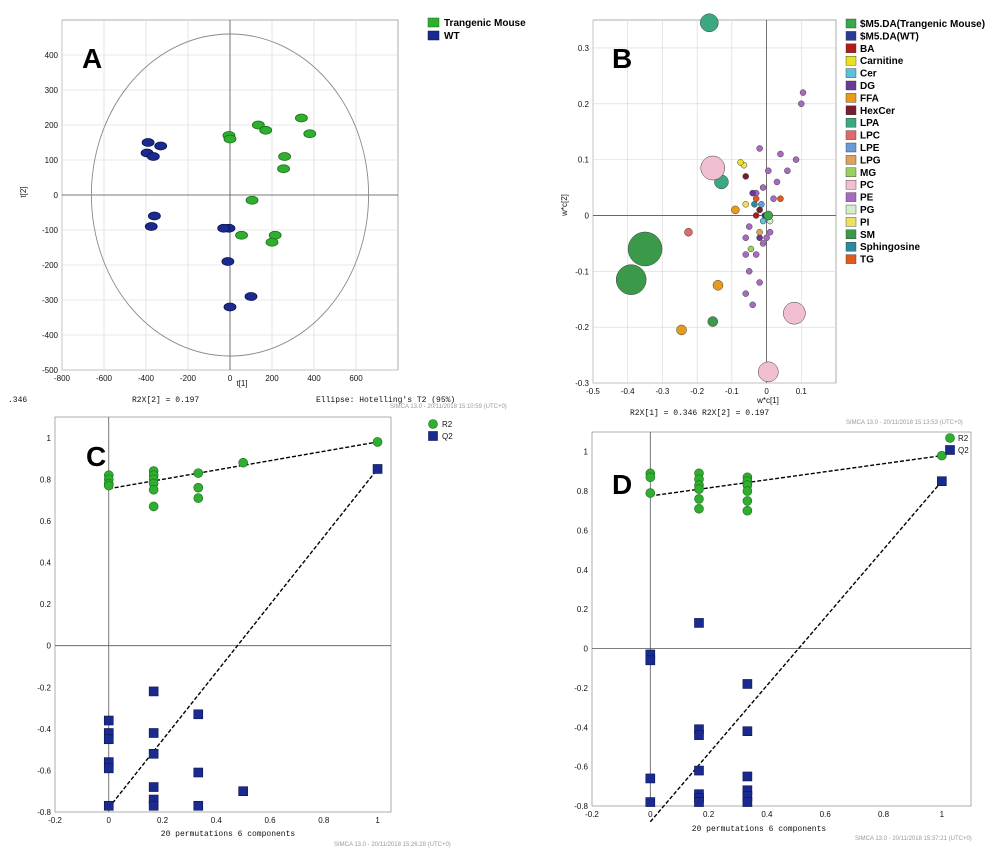  Describe the element at coordinates (869, 98) in the screenshot. I see `legend-label: FFA` at that location.